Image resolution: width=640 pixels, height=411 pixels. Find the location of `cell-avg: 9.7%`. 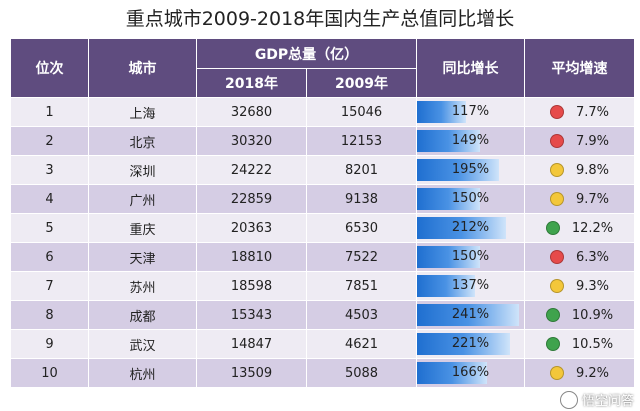

cell-avg: 9.7% is located at coordinates (579, 199).